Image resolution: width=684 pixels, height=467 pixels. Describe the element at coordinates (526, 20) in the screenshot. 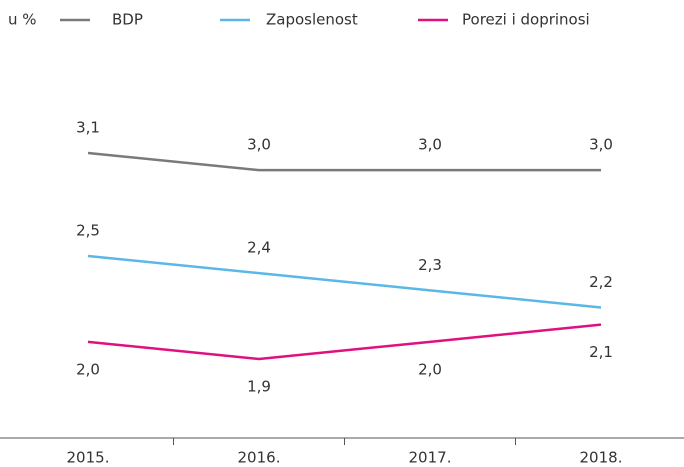

I see `legend-label: Porezi i doprinosi` at that location.